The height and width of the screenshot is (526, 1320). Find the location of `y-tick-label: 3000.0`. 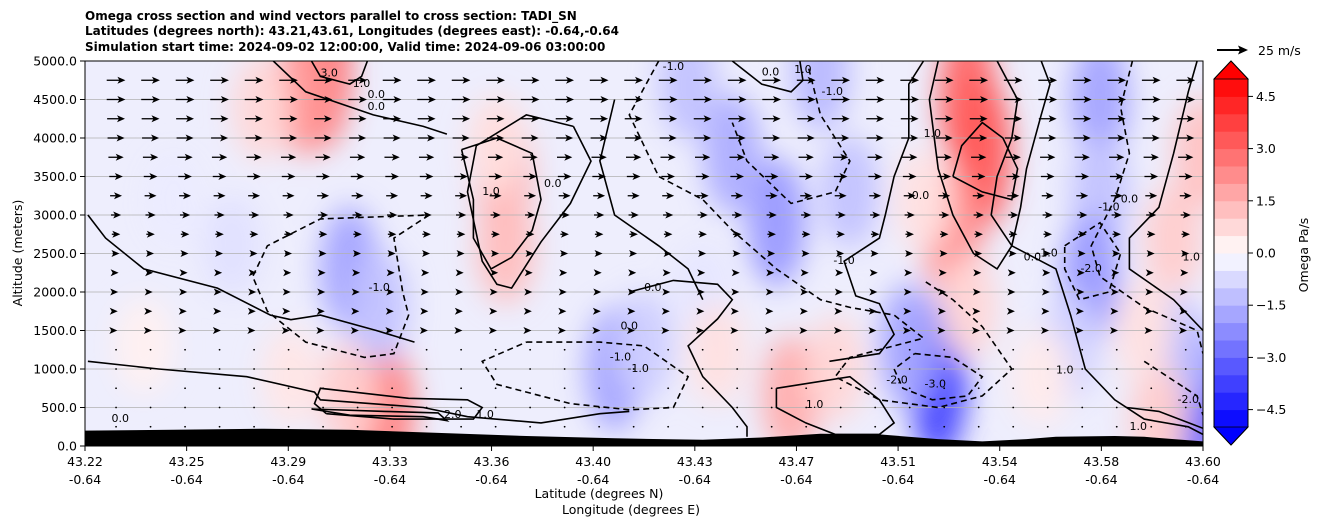

y-tick-label: 3000.0 is located at coordinates (55, 215).